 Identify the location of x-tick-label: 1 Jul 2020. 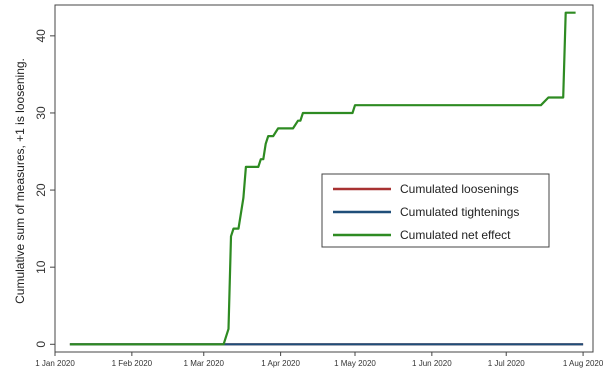
(506, 363).